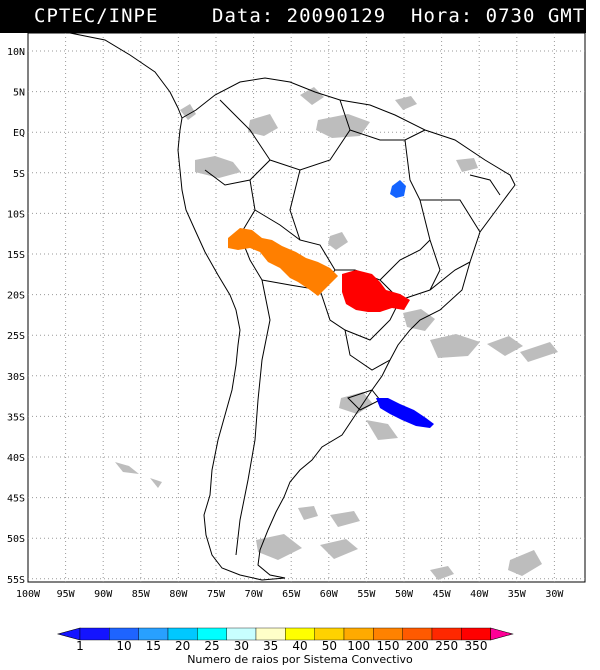 The width and height of the screenshot is (600, 670). I want to click on systems-north-blue, so click(398, 189).